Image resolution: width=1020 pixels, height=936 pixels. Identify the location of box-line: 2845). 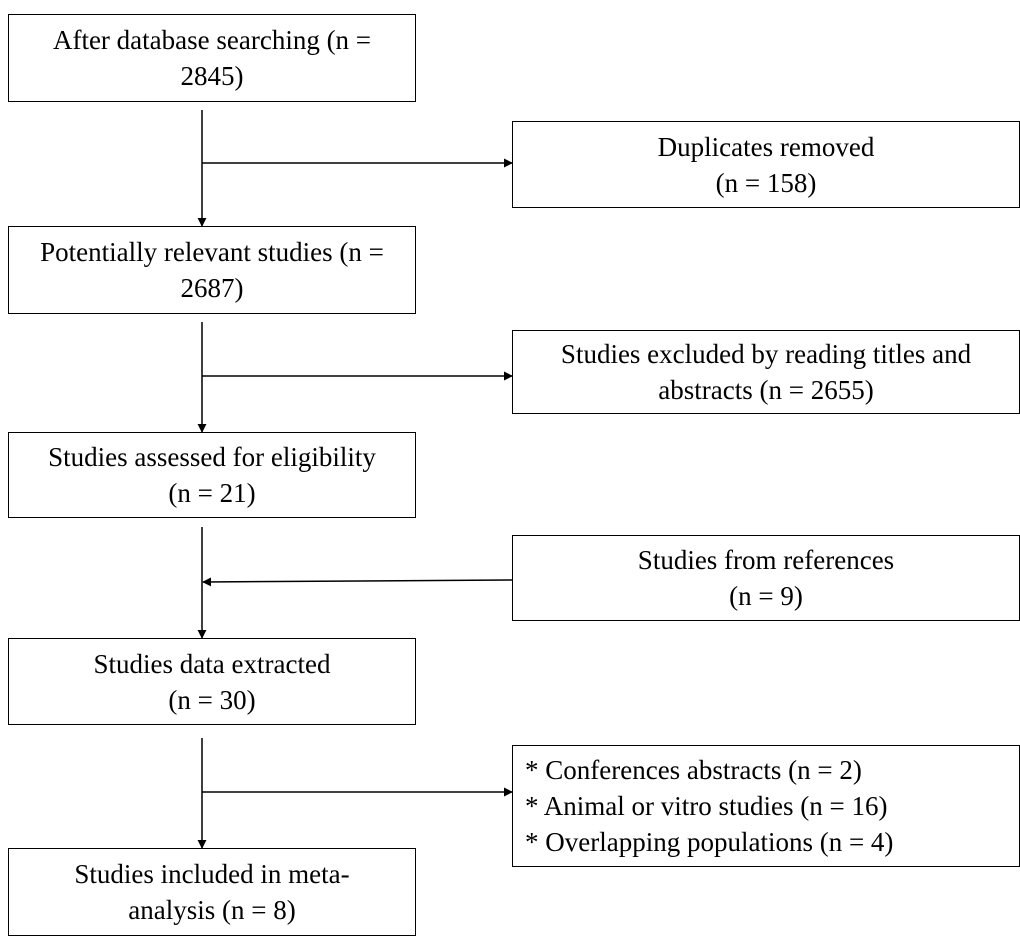
(212, 76).